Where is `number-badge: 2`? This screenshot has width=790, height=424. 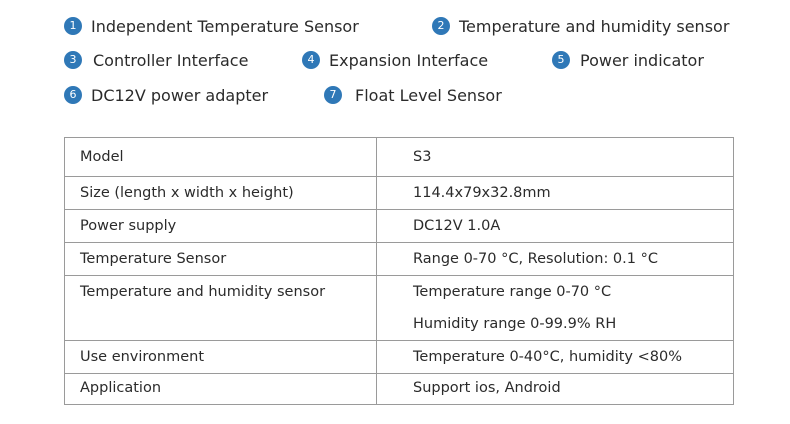
number-badge: 2 is located at coordinates (441, 26).